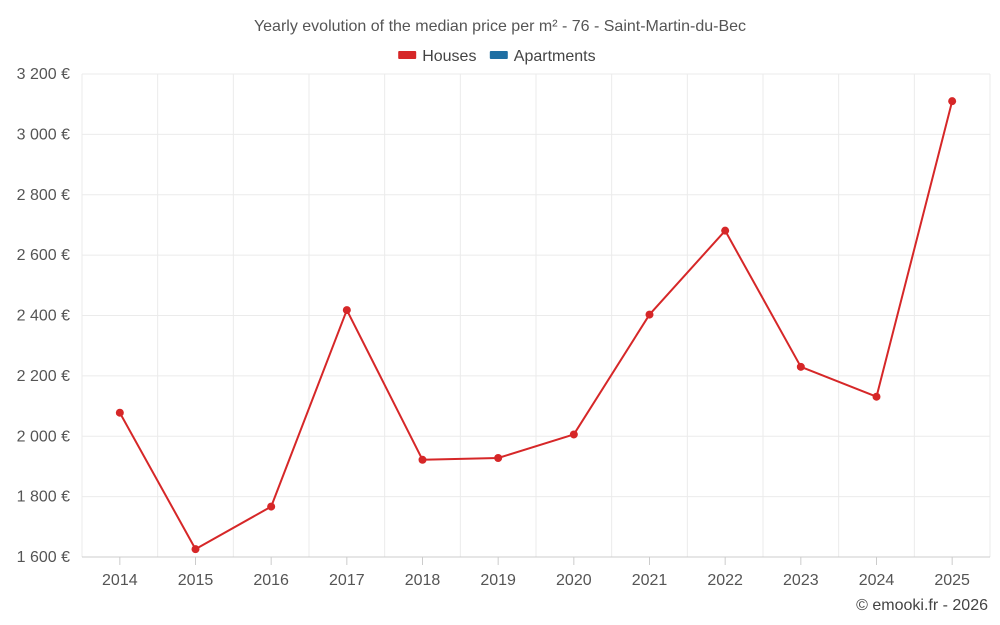 The height and width of the screenshot is (625, 1000). Describe the element at coordinates (449, 56) in the screenshot. I see `legend-label-houses: Houses` at that location.